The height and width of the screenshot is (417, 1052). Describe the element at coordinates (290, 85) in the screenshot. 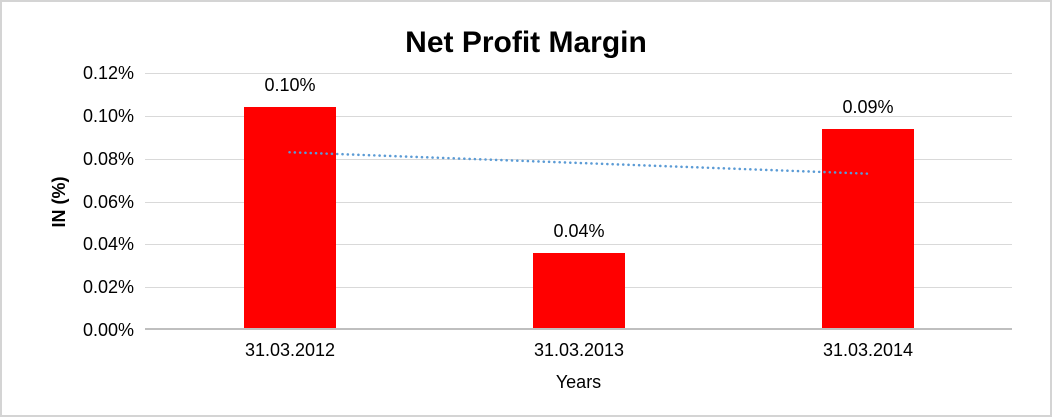

I see `bar-value-label: 0.10%` at that location.